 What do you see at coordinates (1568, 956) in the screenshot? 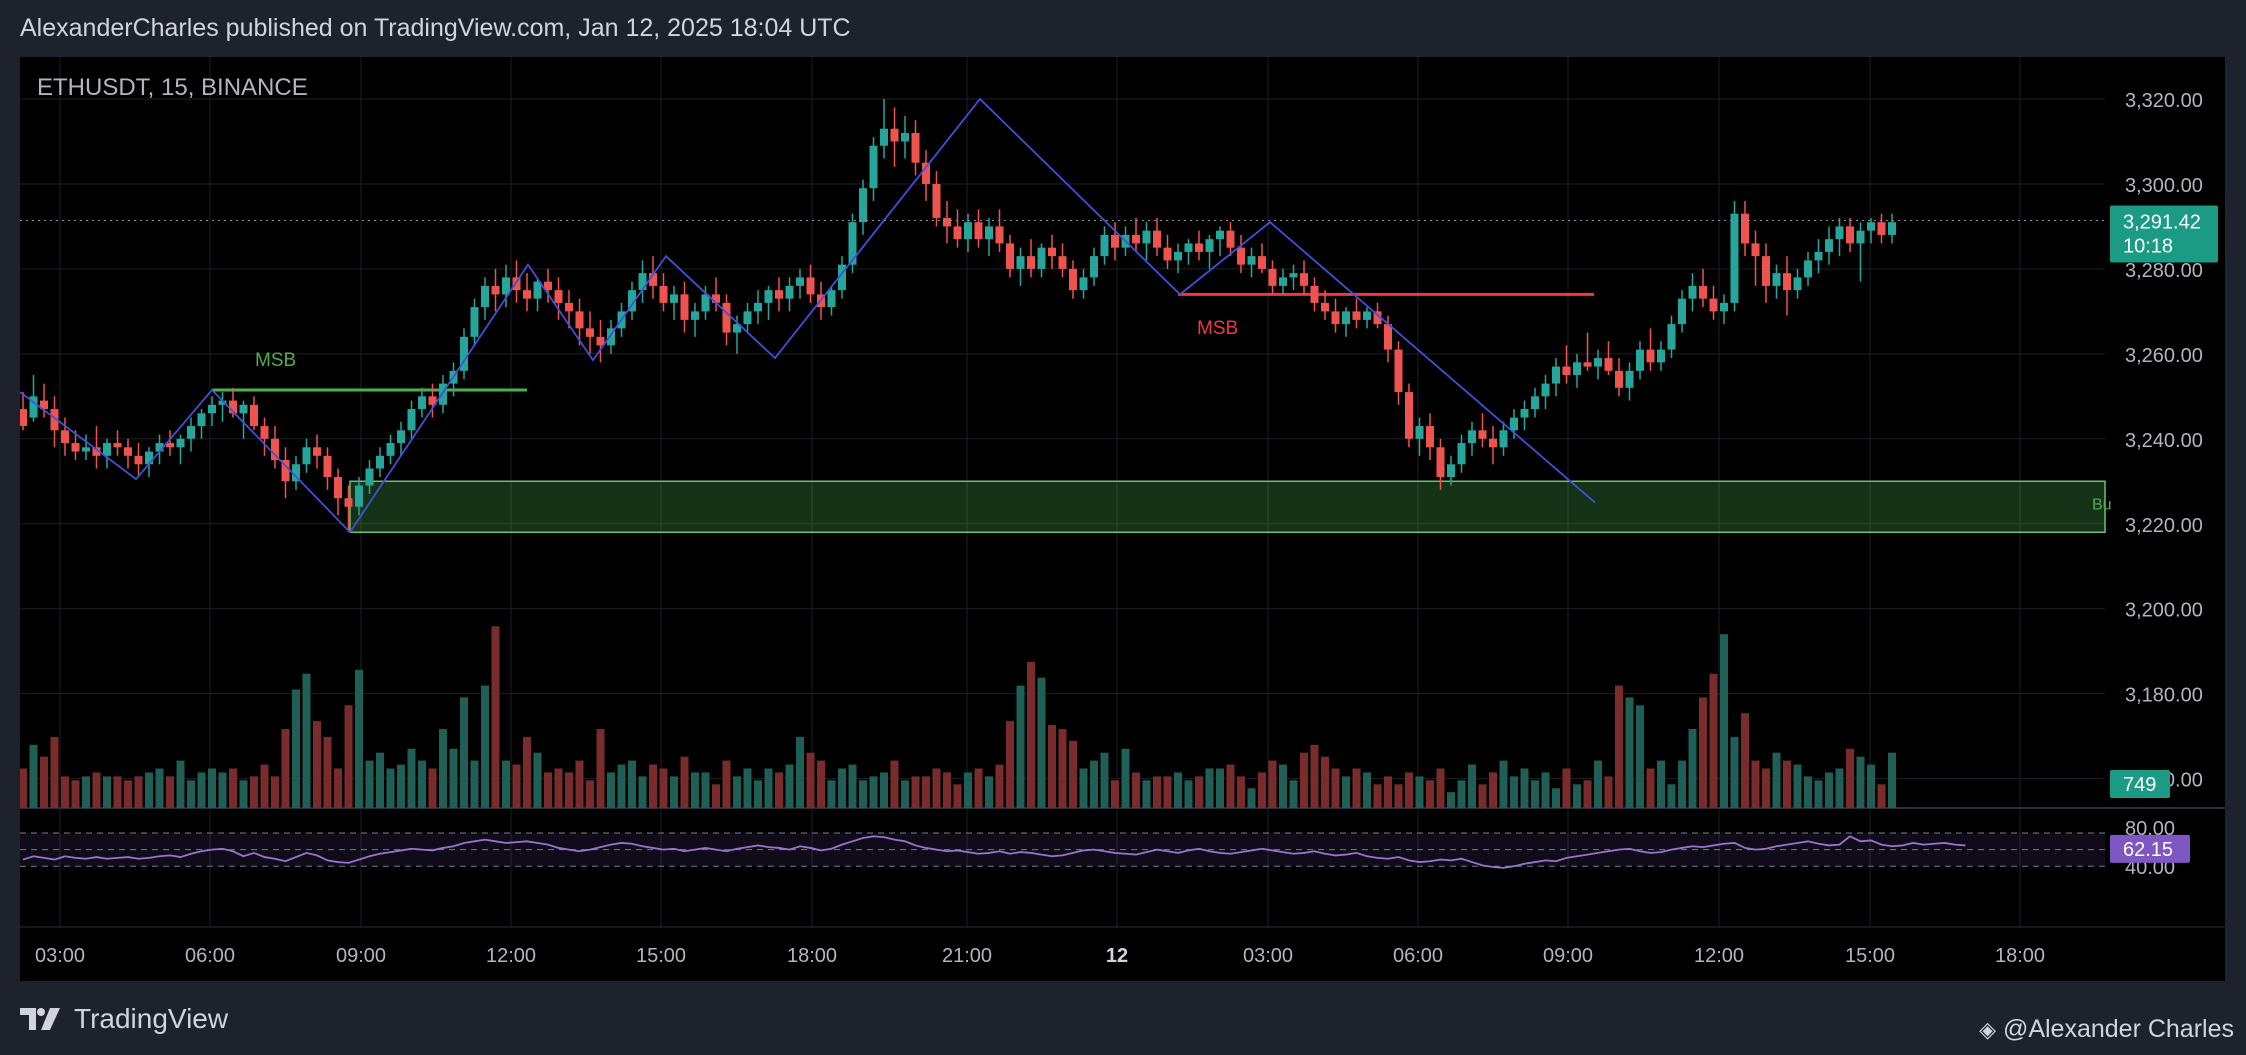
I see `time-tick-label: 09:00` at bounding box center [1568, 956].